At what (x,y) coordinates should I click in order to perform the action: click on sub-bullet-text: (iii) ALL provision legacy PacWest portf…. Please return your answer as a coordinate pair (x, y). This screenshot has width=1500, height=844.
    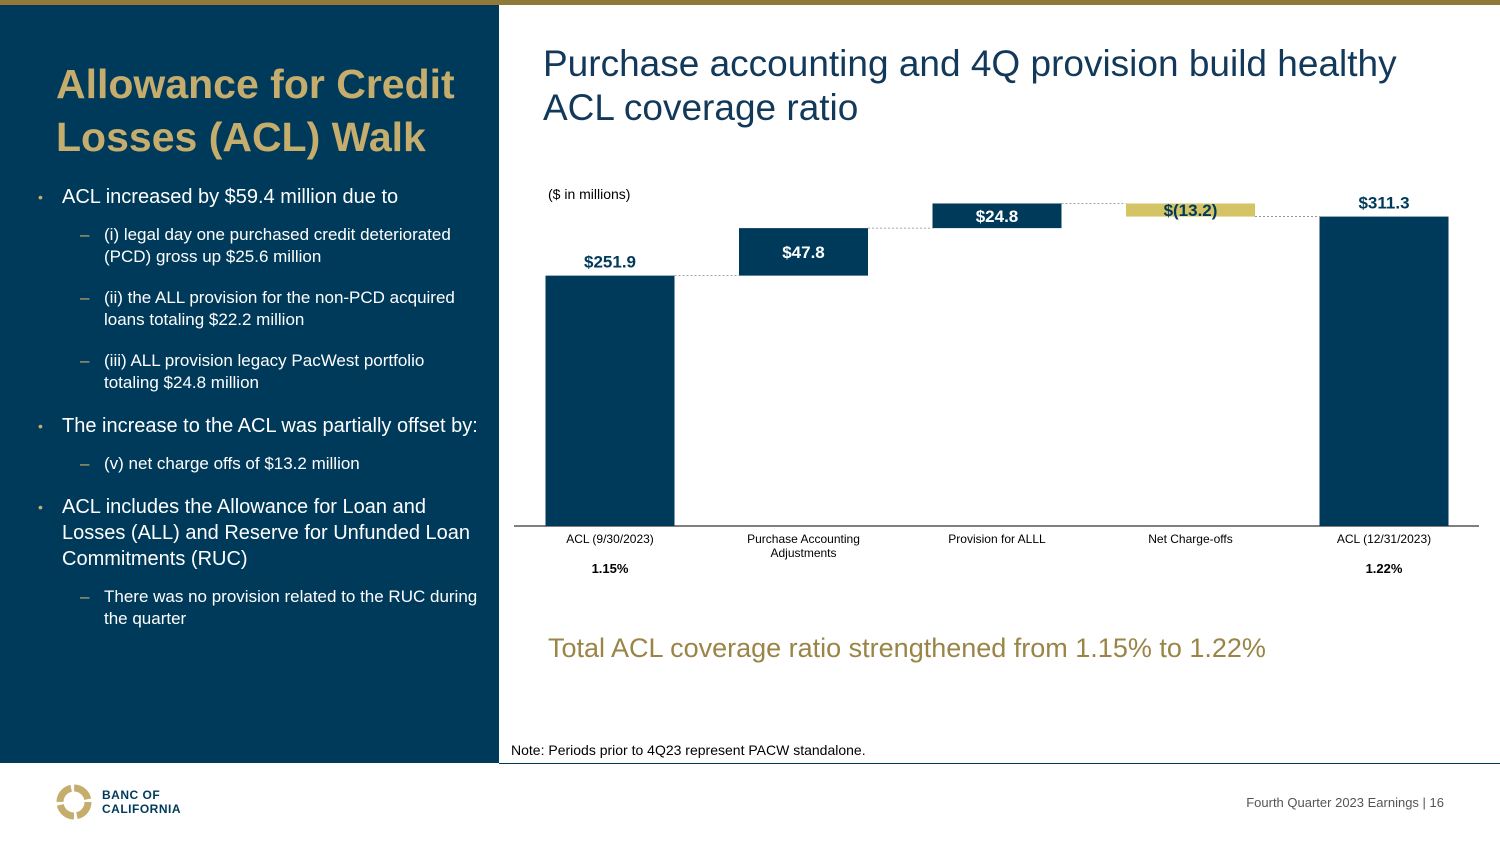
    Looking at the image, I should click on (264, 371).